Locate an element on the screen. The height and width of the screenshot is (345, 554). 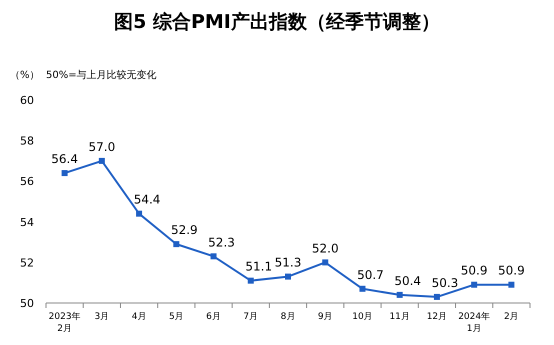
x-tick-label: 10月 is located at coordinates (362, 317).